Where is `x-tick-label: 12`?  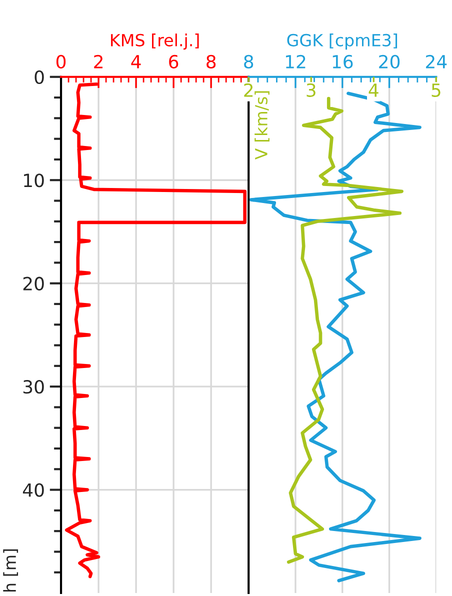 x-tick-label: 12 is located at coordinates (296, 61).